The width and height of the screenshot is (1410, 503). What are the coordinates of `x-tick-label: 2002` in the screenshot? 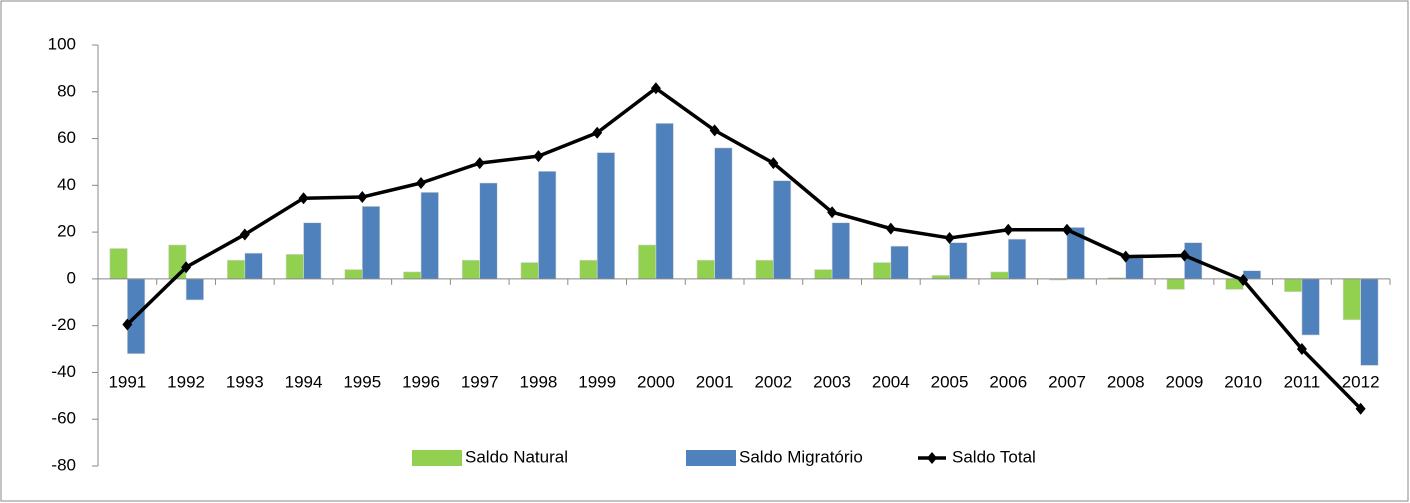 It's located at (773, 381).